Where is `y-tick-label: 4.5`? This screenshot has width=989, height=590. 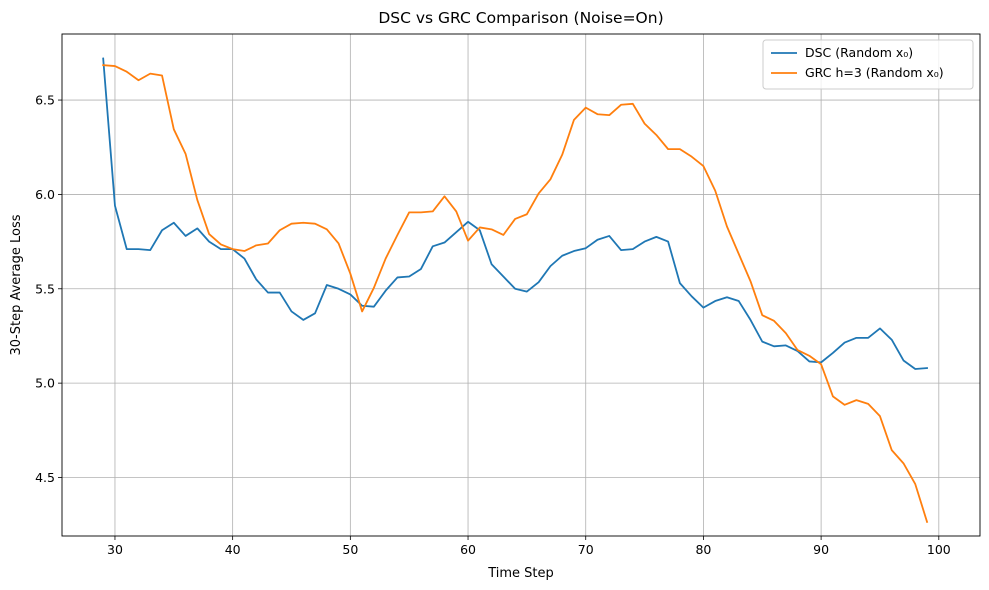 y-tick-label: 4.5 is located at coordinates (45, 477).